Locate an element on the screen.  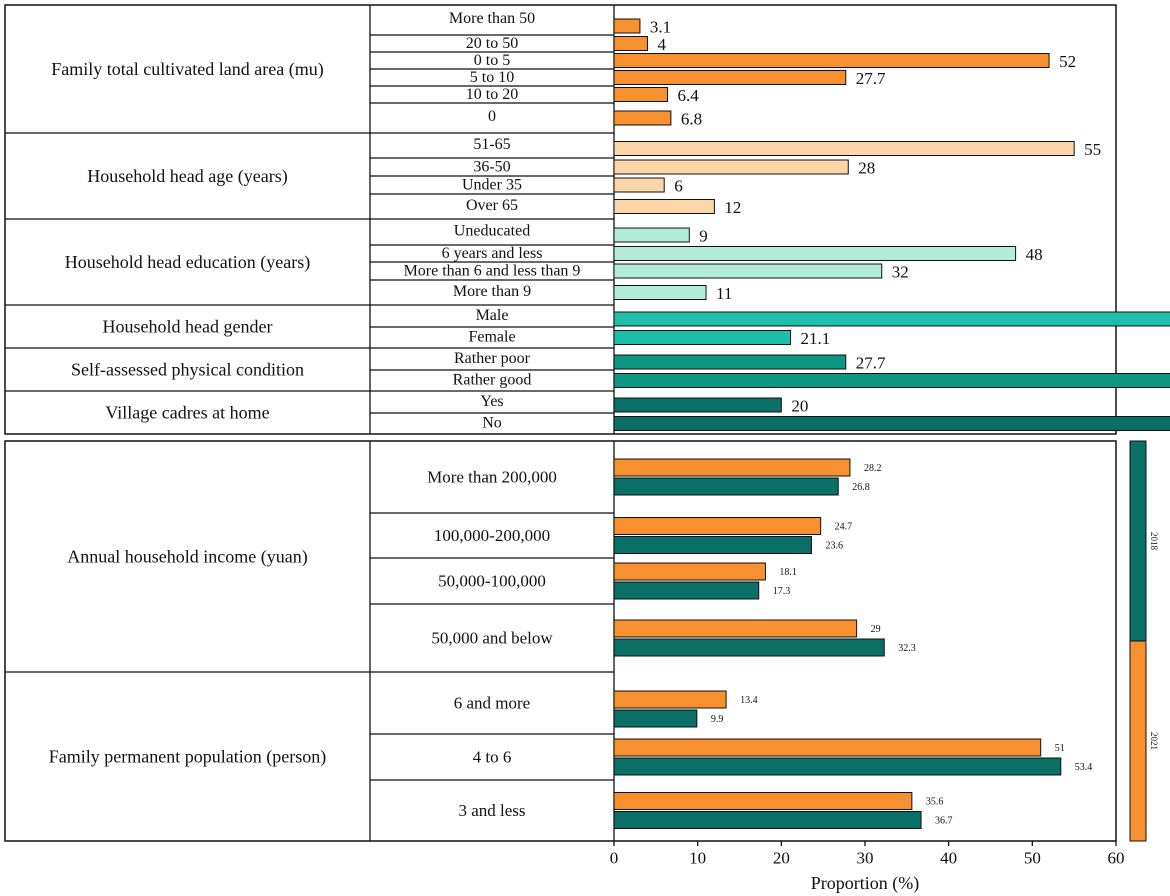
bottom-category-label: More than 200,000 is located at coordinates (492, 477).